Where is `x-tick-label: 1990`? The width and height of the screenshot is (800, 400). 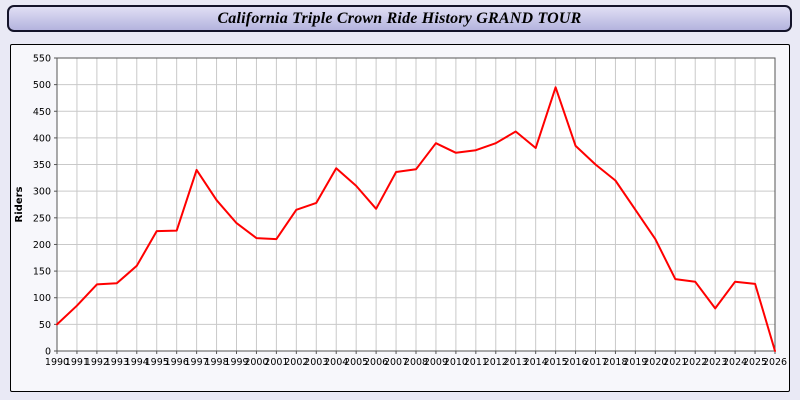
x-tick-label: 1990 is located at coordinates (57, 362).